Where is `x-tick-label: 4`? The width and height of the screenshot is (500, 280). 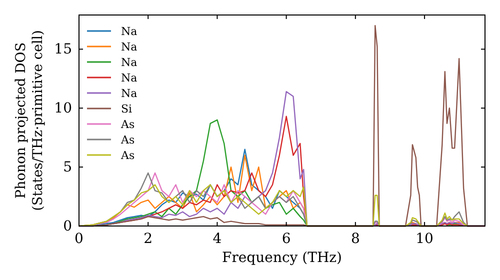
x-tick-label: 4 is located at coordinates (217, 238).